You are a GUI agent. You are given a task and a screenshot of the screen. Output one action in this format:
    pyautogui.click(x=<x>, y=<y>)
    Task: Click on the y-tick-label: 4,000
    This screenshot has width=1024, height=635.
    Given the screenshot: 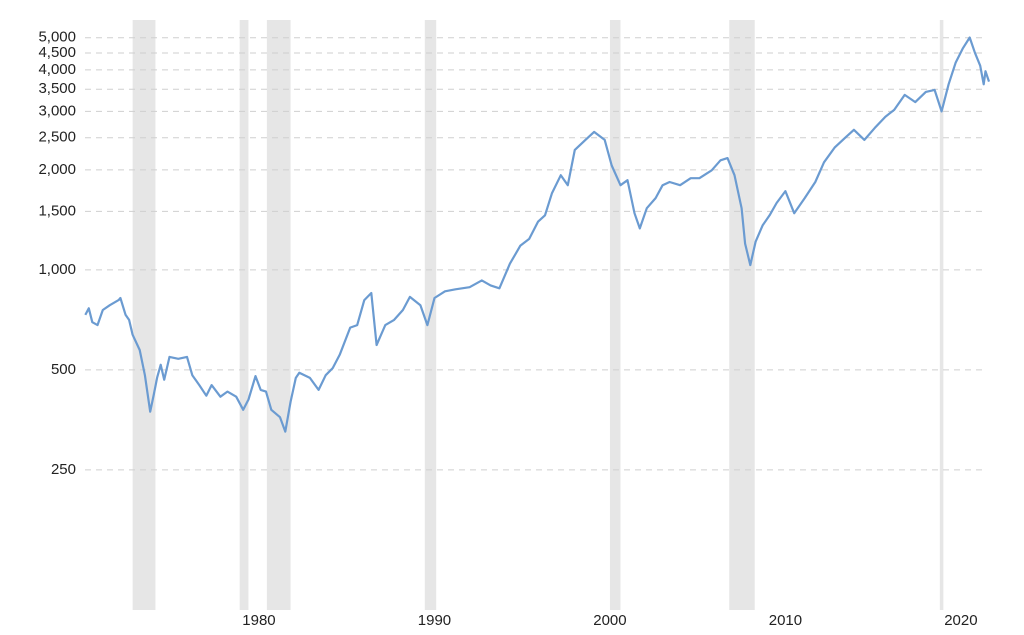 What is the action you would take?
    pyautogui.click(x=57, y=69)
    